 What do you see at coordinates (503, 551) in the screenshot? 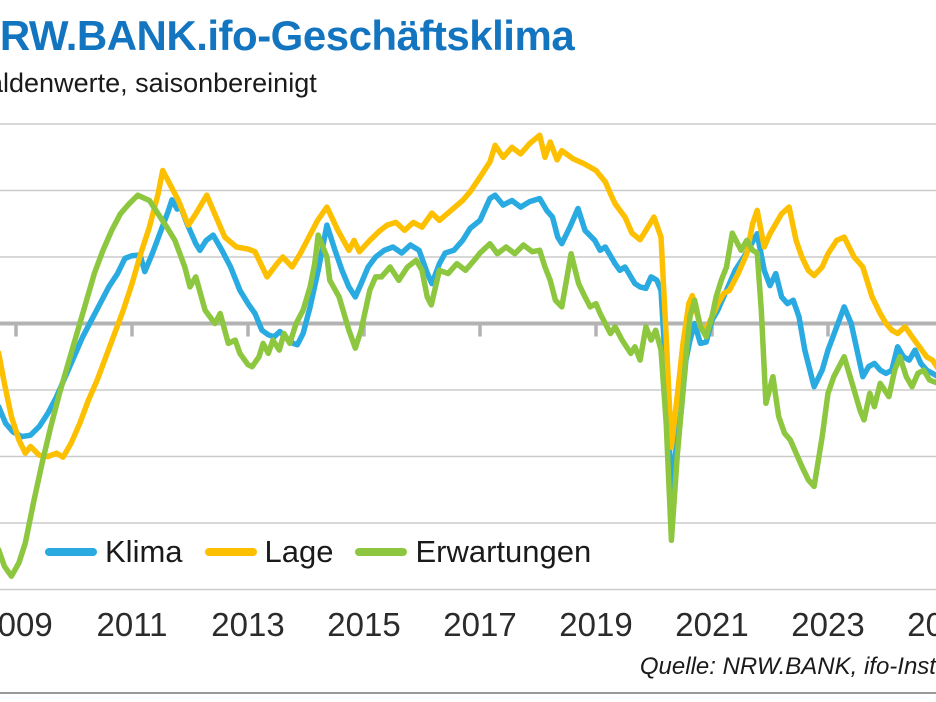
I see `legend-label: Erwartungen` at bounding box center [503, 551].